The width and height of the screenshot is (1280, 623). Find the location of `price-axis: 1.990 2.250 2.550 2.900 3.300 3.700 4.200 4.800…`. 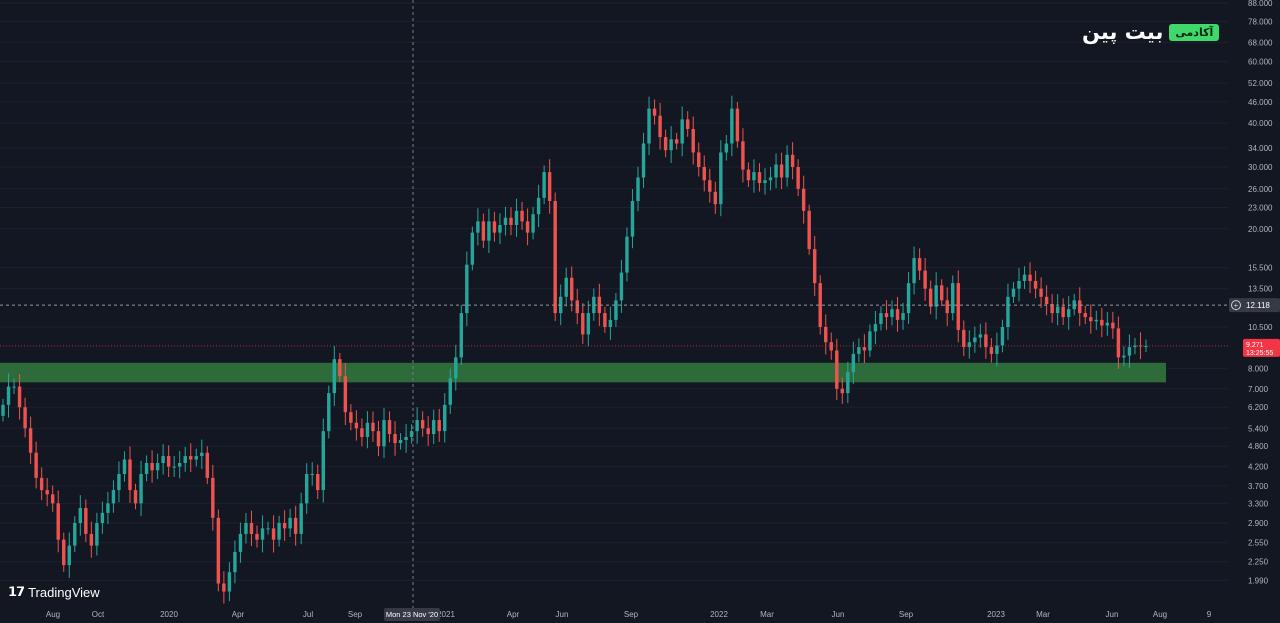

price-axis: 1.990 2.250 2.550 2.900 3.300 3.700 4.200 4.800… is located at coordinates (1260, 292).